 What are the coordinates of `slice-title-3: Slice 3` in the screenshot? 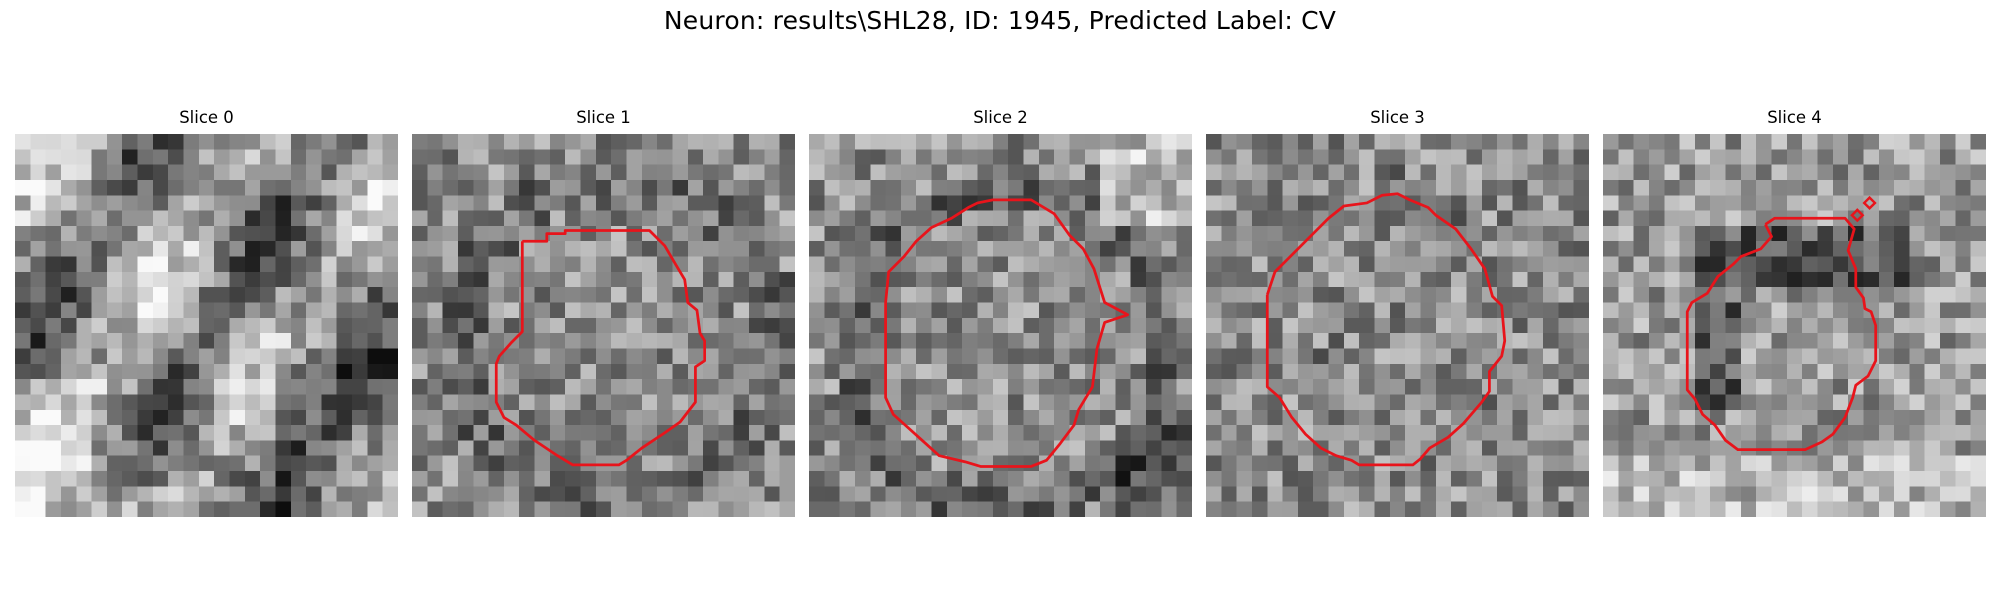 It's located at (1397, 117).